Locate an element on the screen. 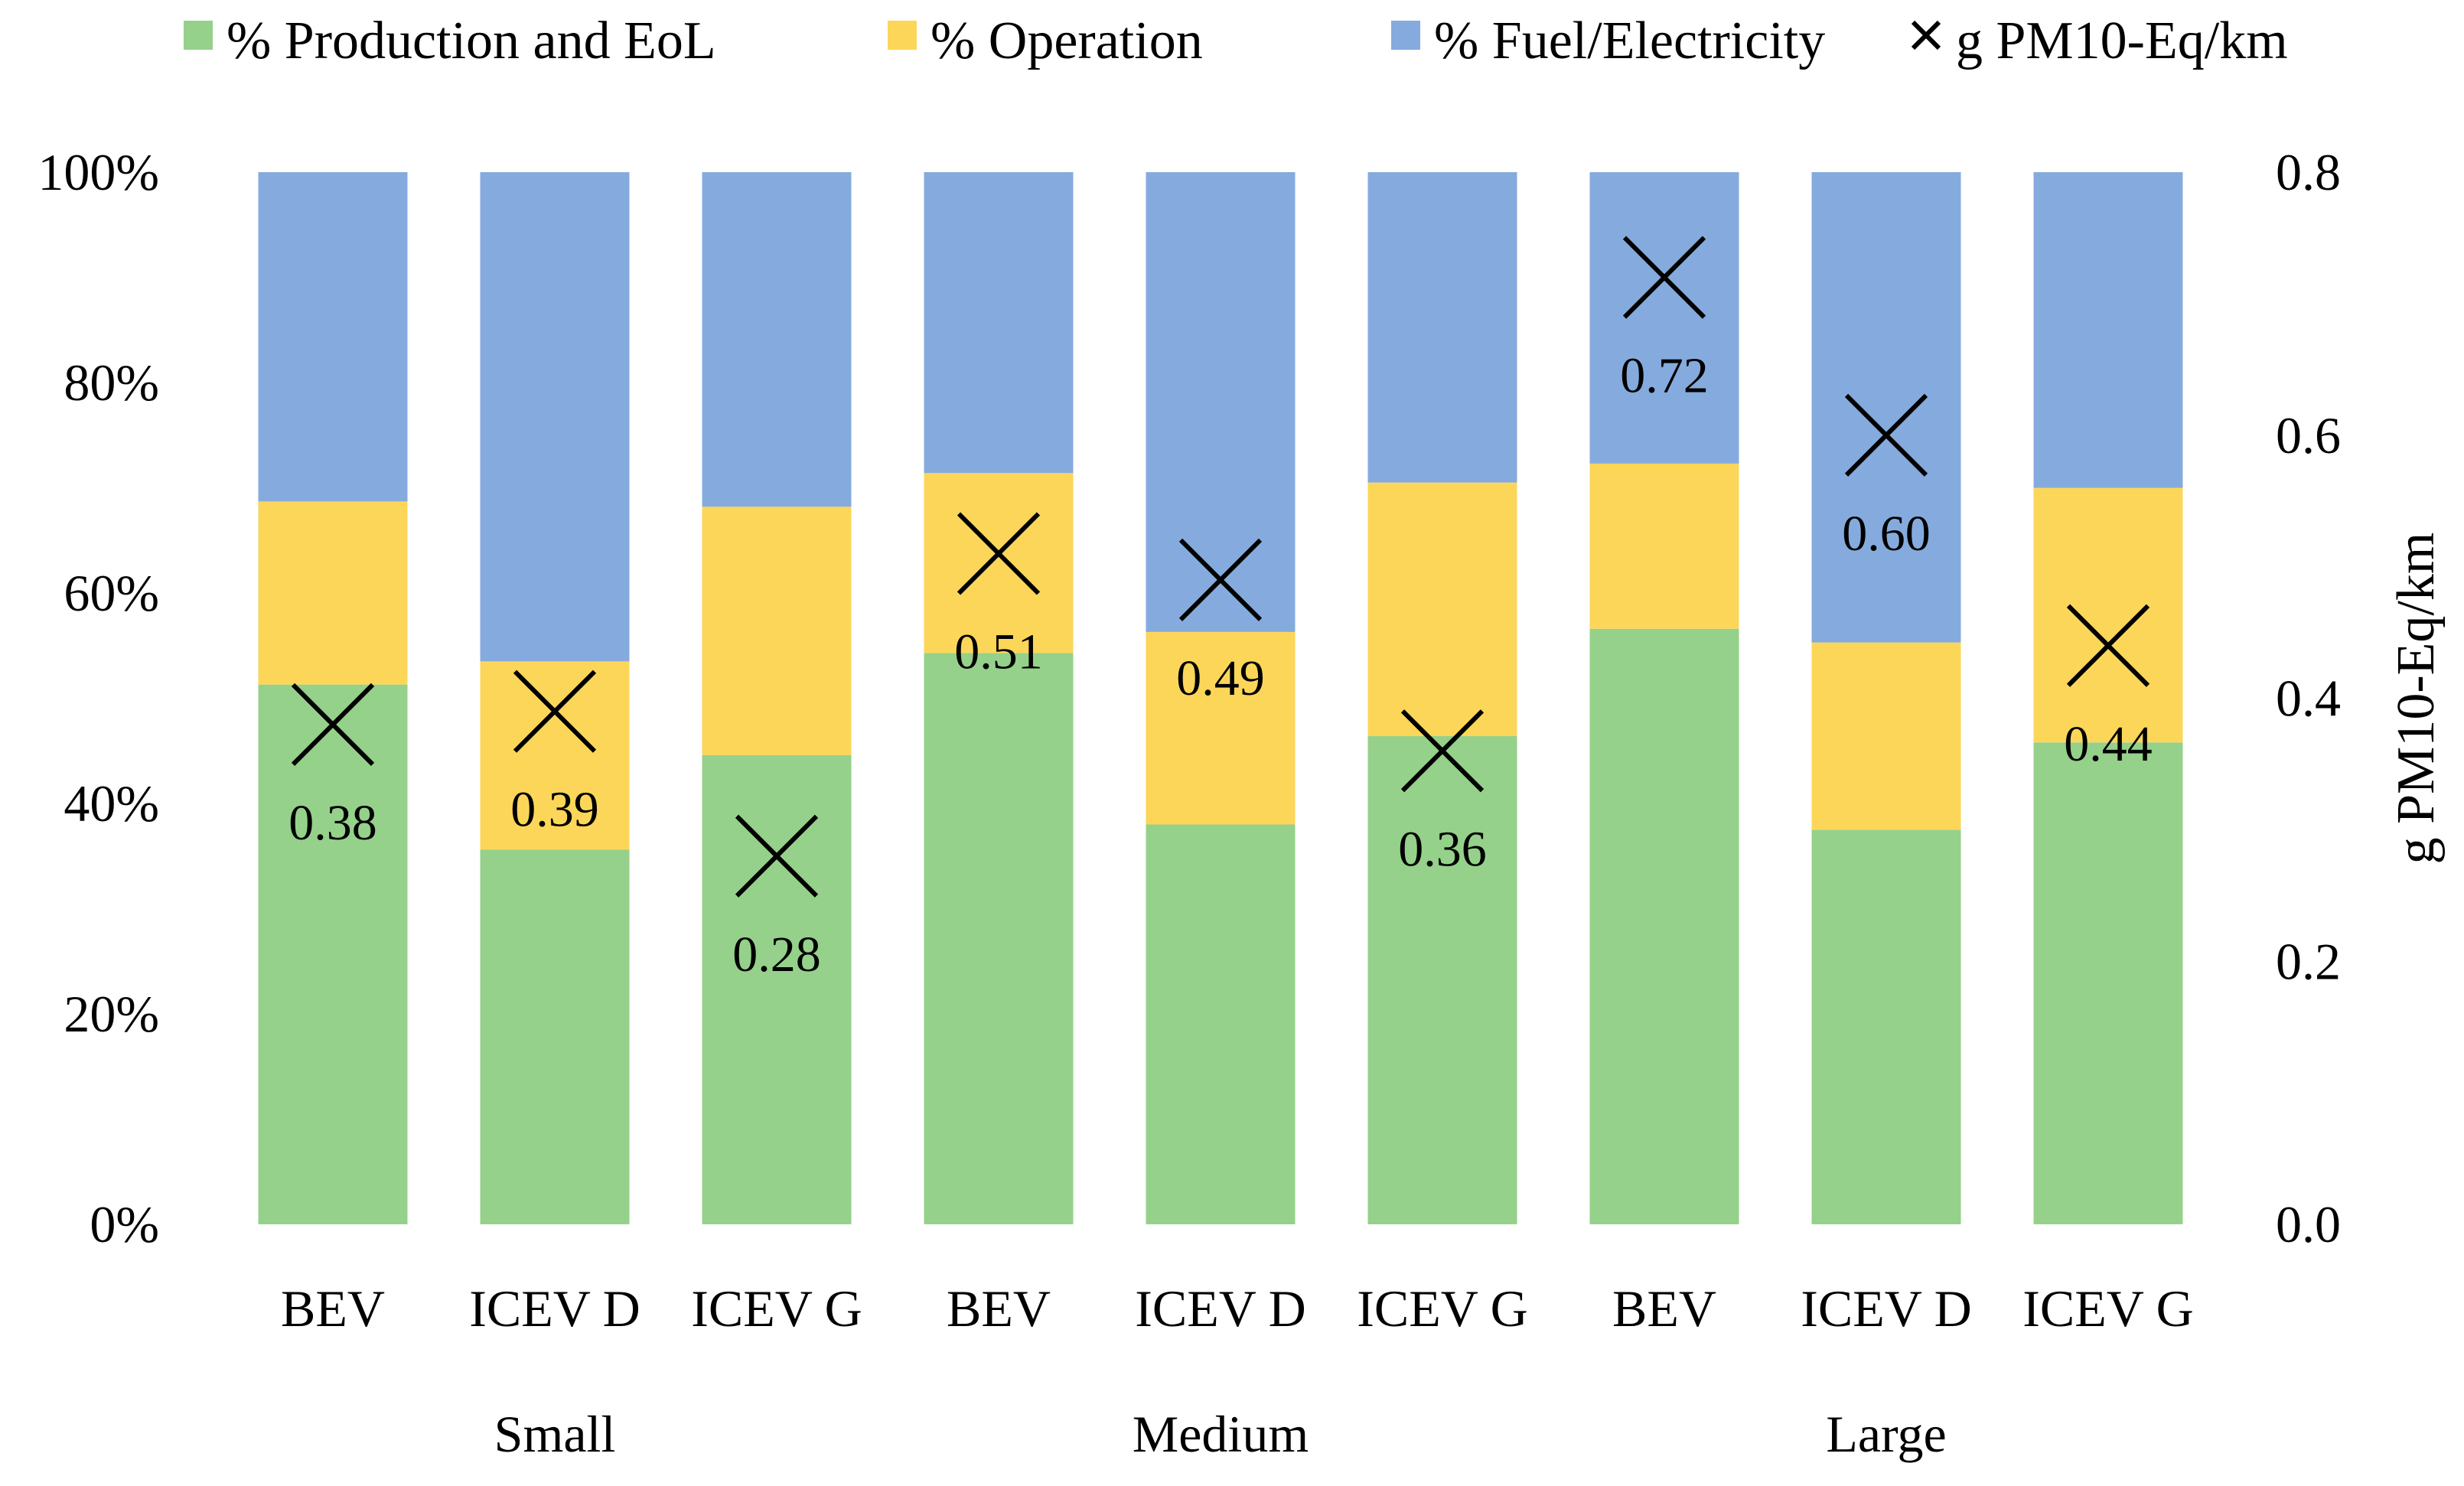 This screenshot has width=2464, height=1486. marker-x-3-b is located at coordinates (999, 553).